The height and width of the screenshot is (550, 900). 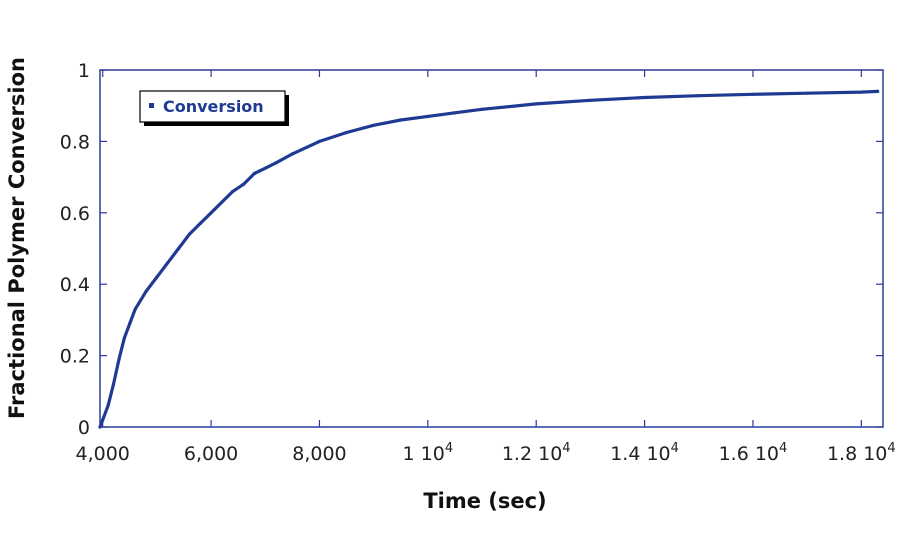 I want to click on y-tick-label: 0, so click(x=84, y=428).